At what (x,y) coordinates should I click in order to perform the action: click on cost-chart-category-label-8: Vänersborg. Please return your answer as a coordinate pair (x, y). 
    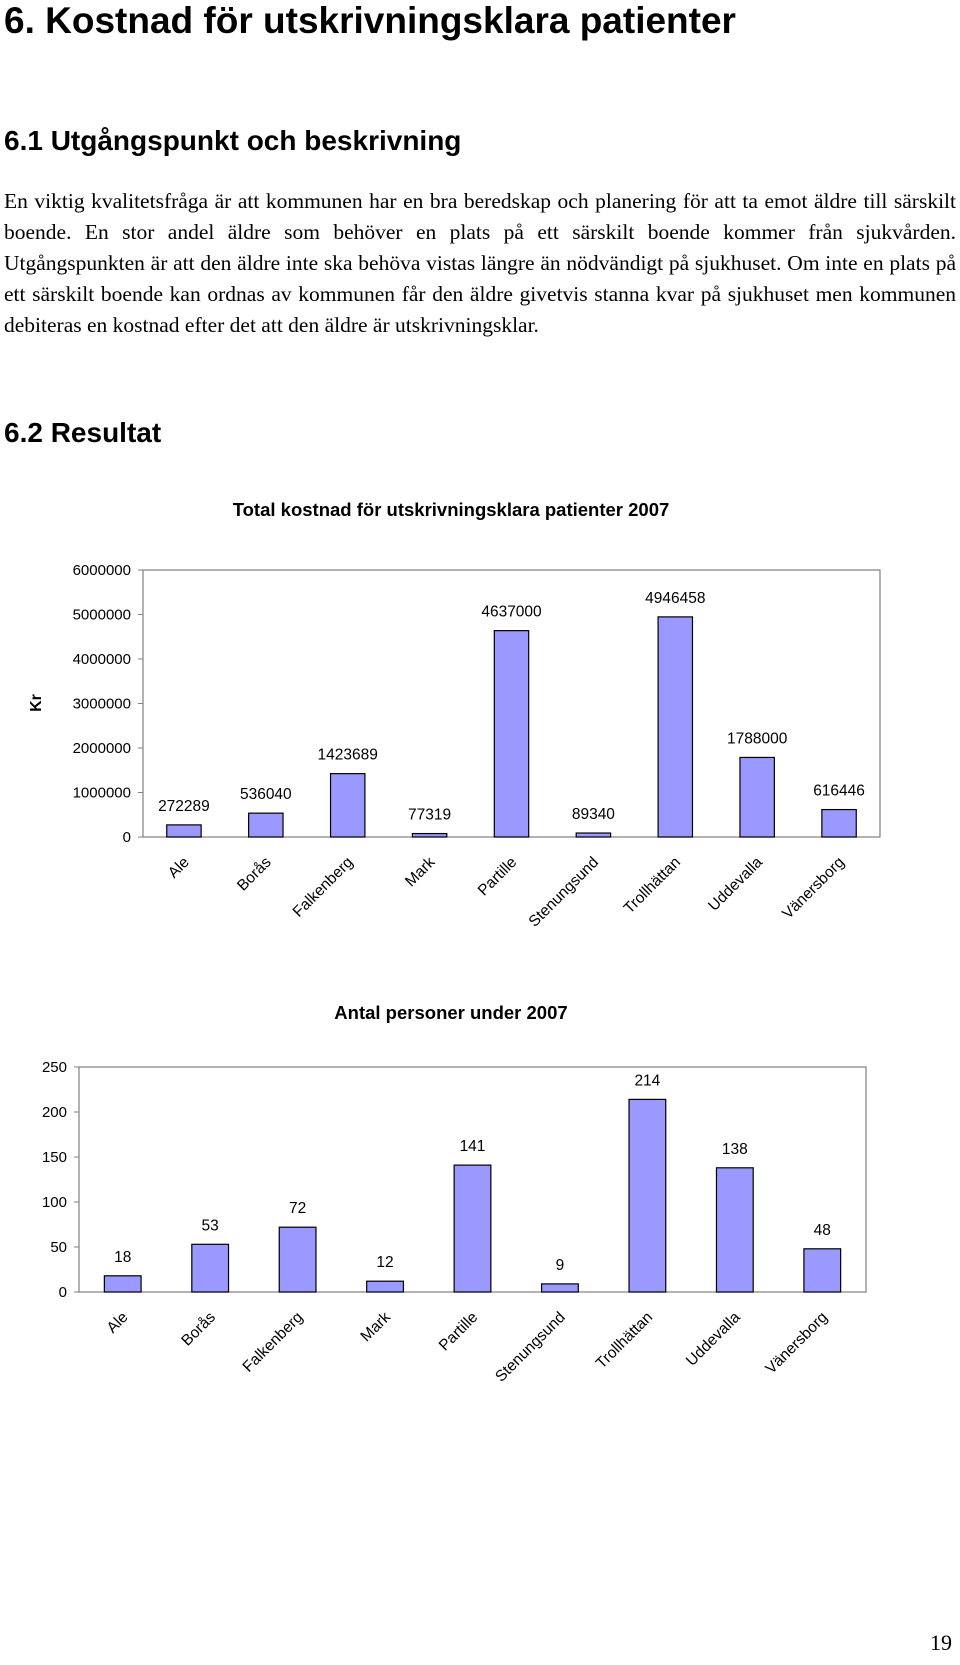
    Looking at the image, I should click on (813, 888).